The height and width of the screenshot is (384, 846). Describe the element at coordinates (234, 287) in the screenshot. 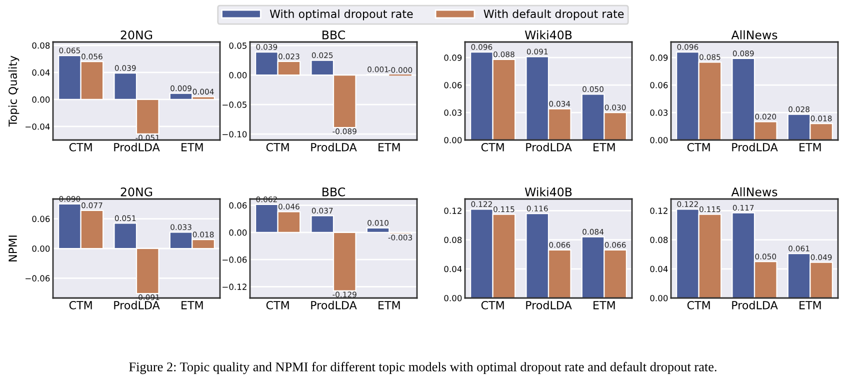

I see `y-tick-label: −0.12` at that location.